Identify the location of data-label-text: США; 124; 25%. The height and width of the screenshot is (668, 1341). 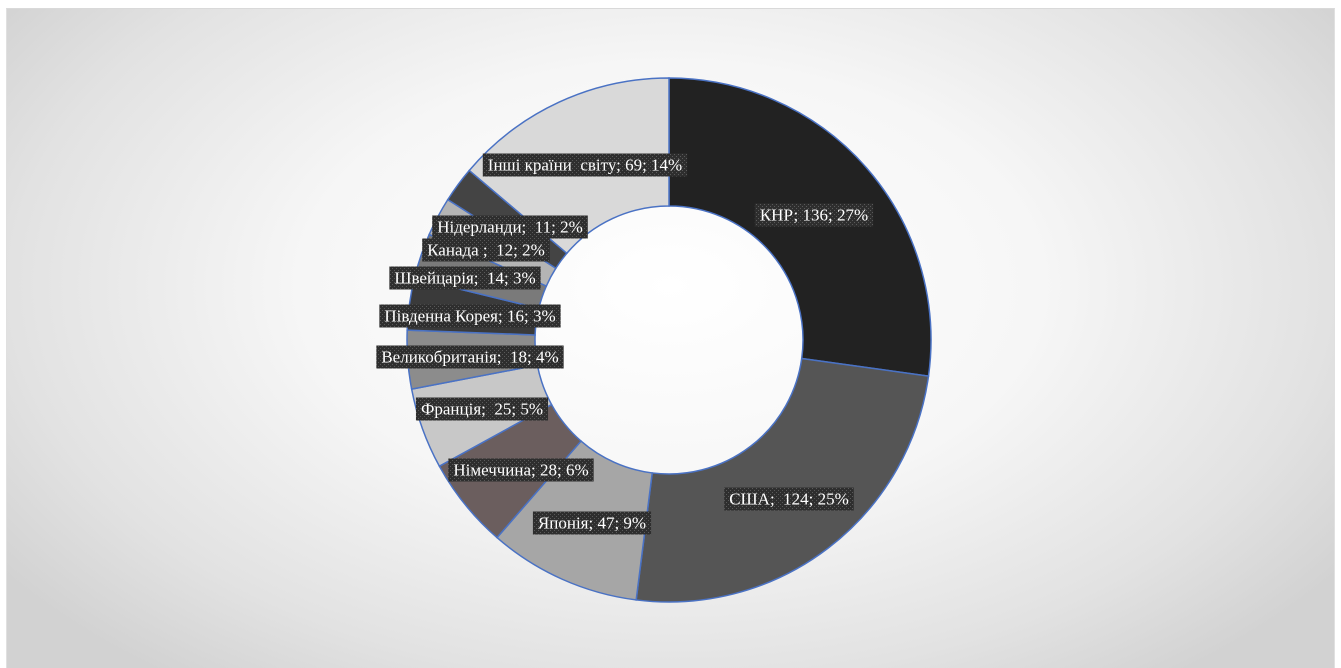
(789, 499).